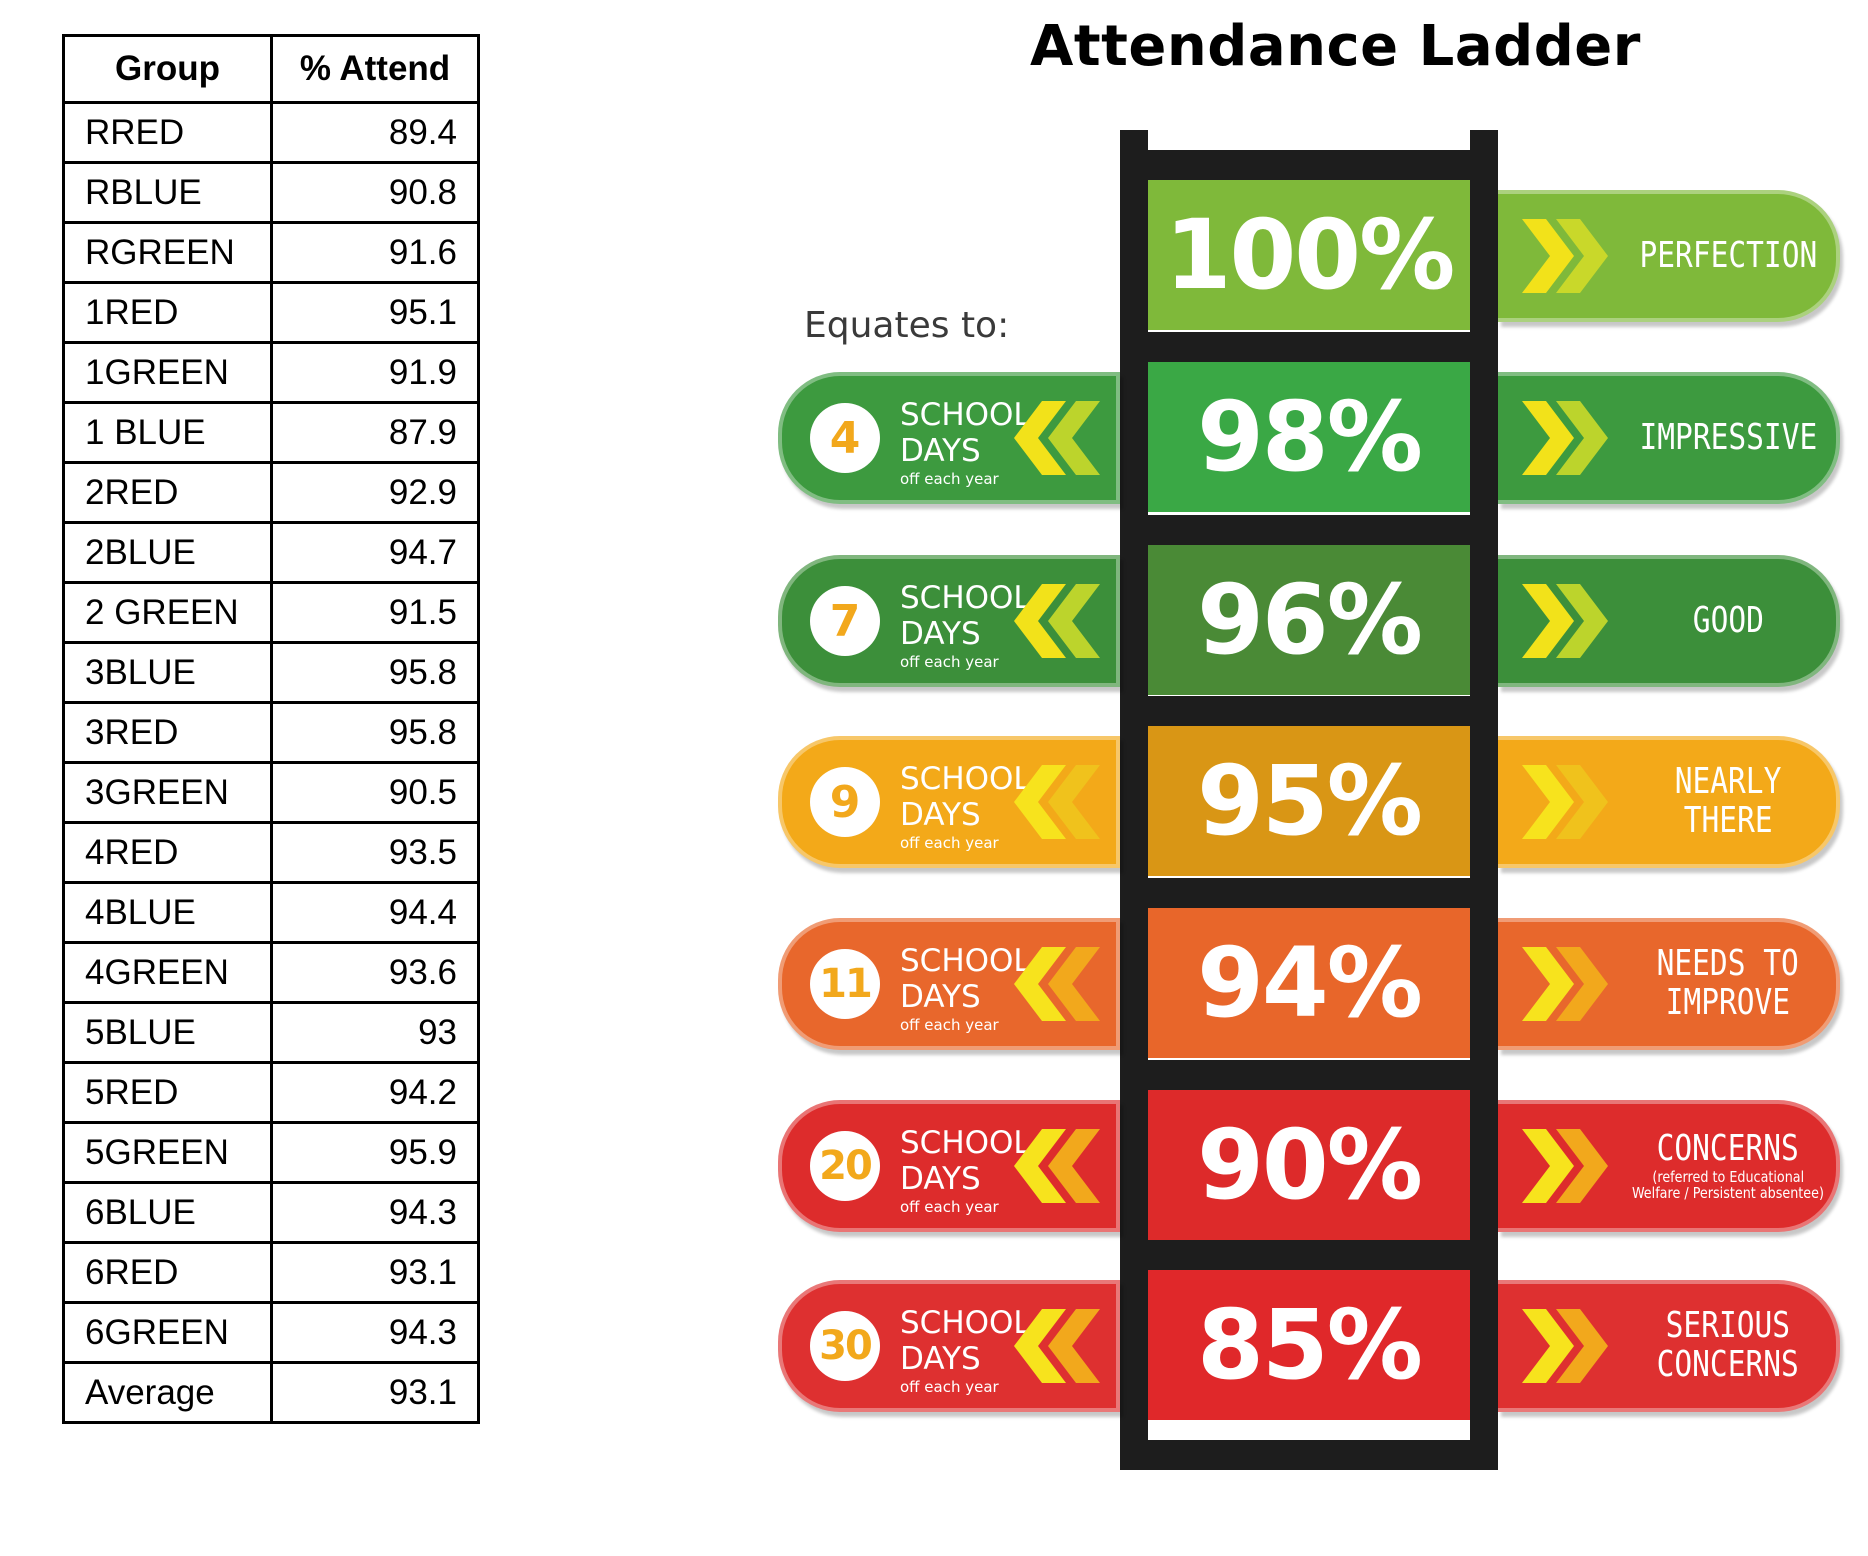  What do you see at coordinates (1728, 1346) in the screenshot?
I see `status-label: SERIOUS CONCERNS` at bounding box center [1728, 1346].